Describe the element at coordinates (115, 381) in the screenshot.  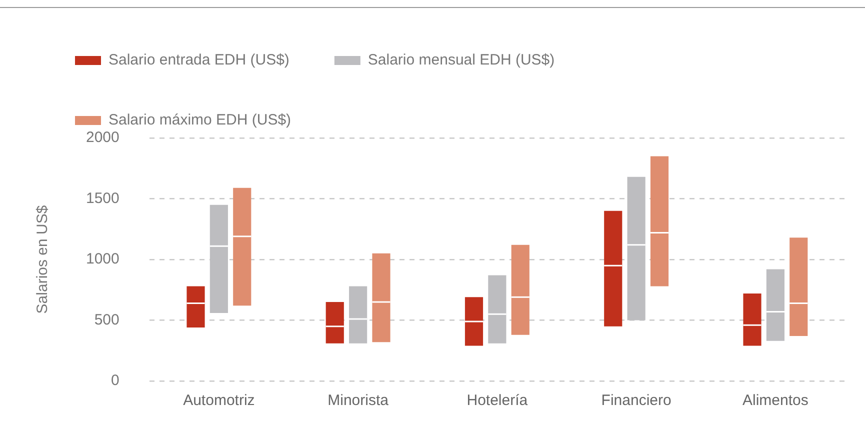
I see `y-tick-label: 0` at that location.